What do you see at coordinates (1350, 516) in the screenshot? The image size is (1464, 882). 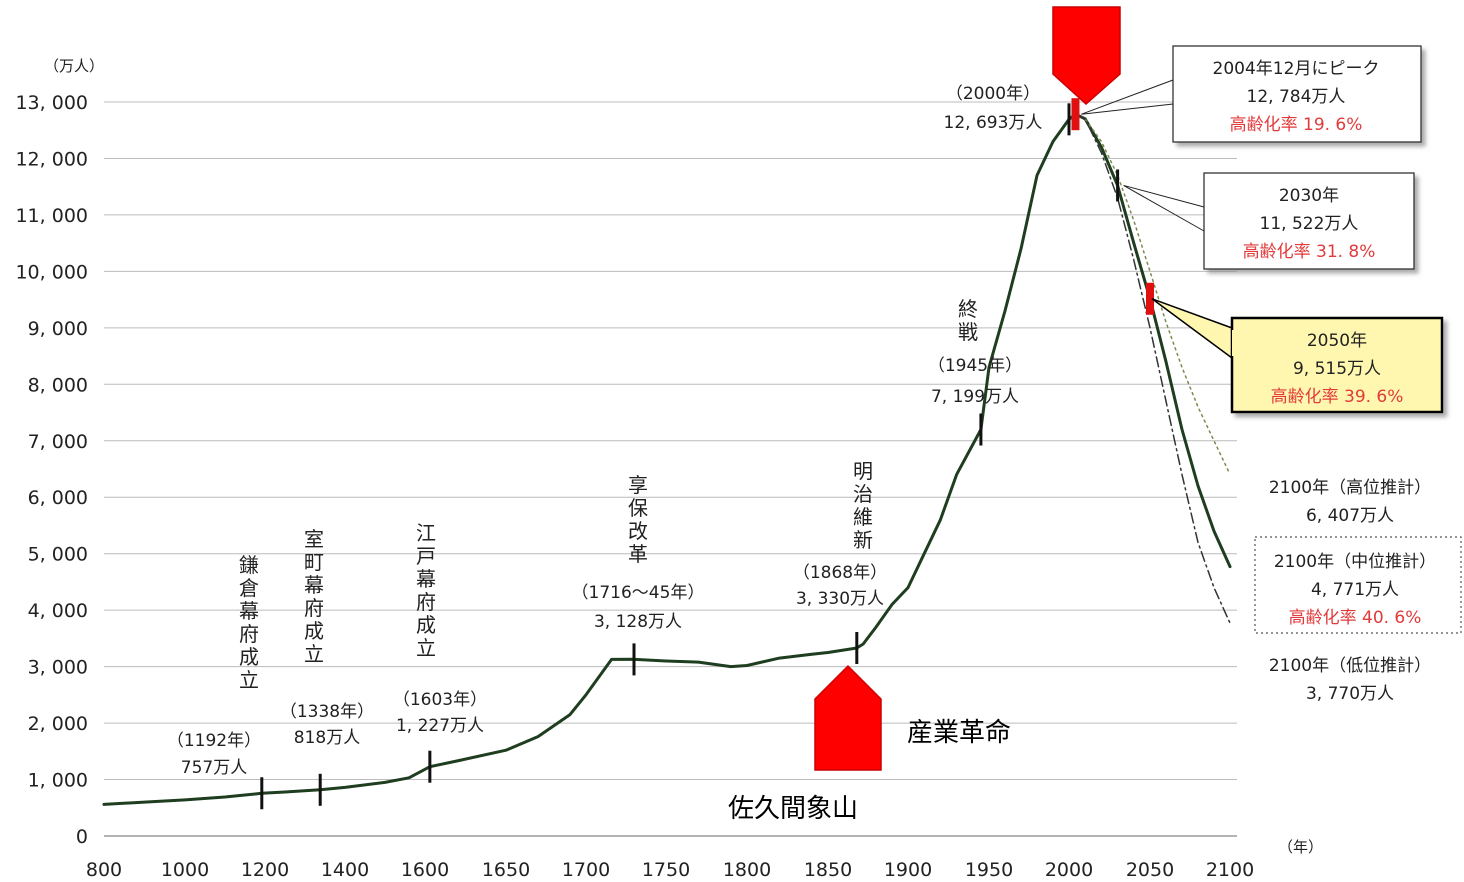 I see `projection-line: 6, 407万人` at bounding box center [1350, 516].